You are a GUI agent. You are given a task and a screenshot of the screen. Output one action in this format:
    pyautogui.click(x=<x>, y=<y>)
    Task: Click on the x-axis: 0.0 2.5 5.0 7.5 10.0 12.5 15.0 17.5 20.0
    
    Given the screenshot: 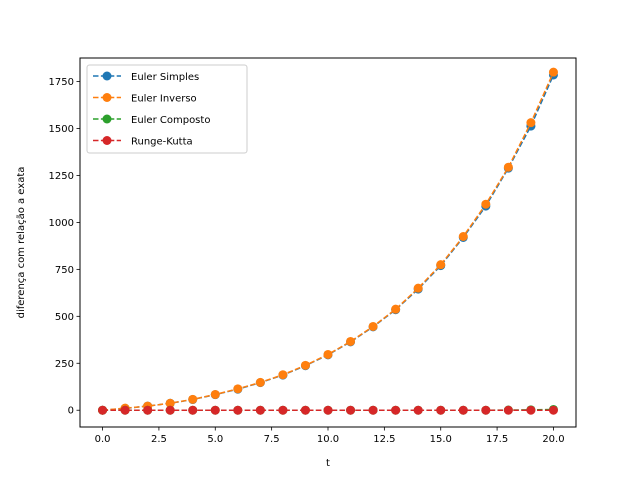 What is the action you would take?
    pyautogui.click(x=330, y=436)
    